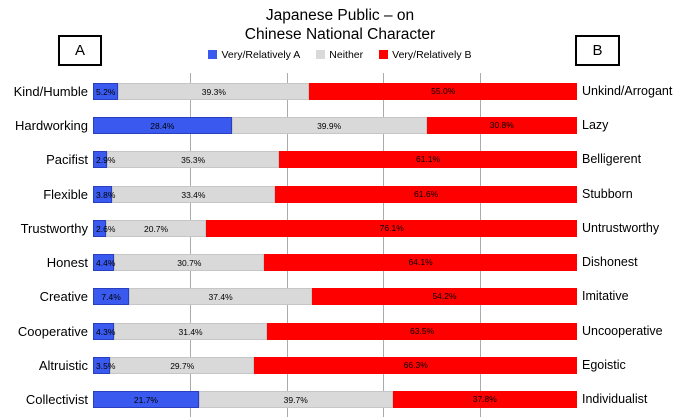  Describe the element at coordinates (295, 399) in the screenshot. I see `segment-n: 39.7%` at that location.